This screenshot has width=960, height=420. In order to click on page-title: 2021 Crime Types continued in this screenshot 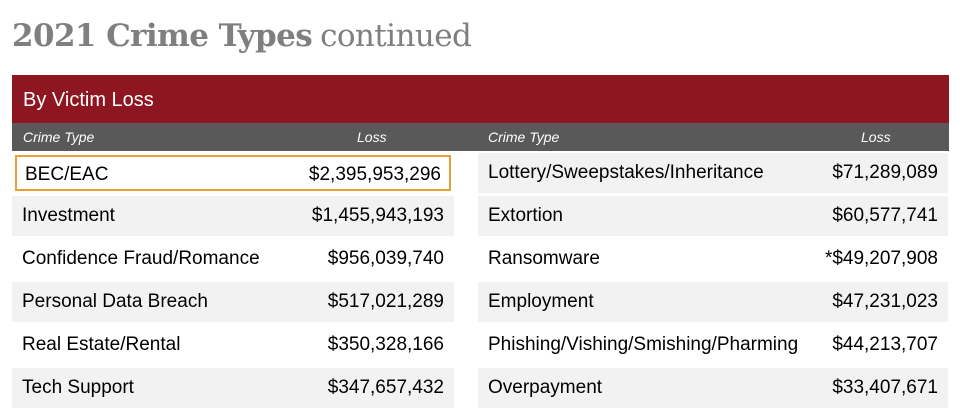, I will do `click(242, 36)`.